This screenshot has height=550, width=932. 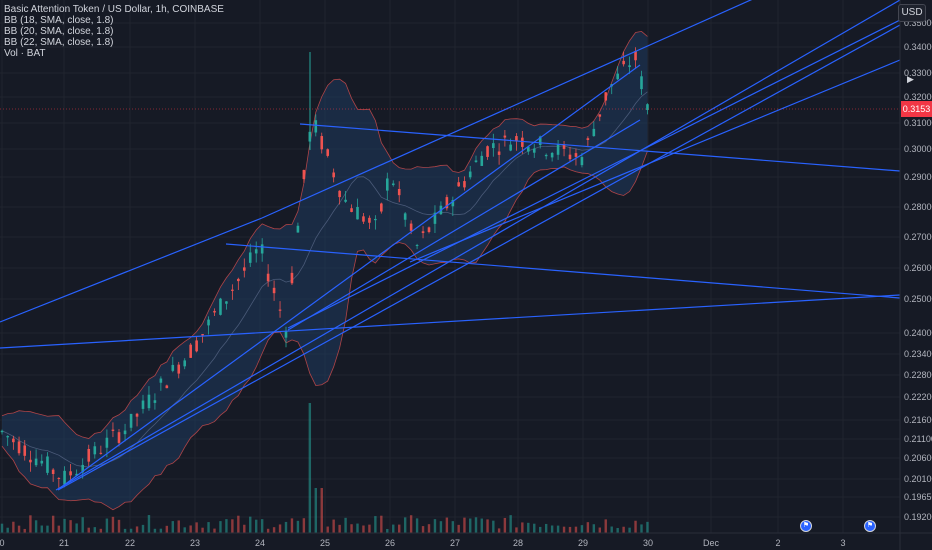 What do you see at coordinates (260, 543) in the screenshot?
I see `time-tick-label: 24` at bounding box center [260, 543].